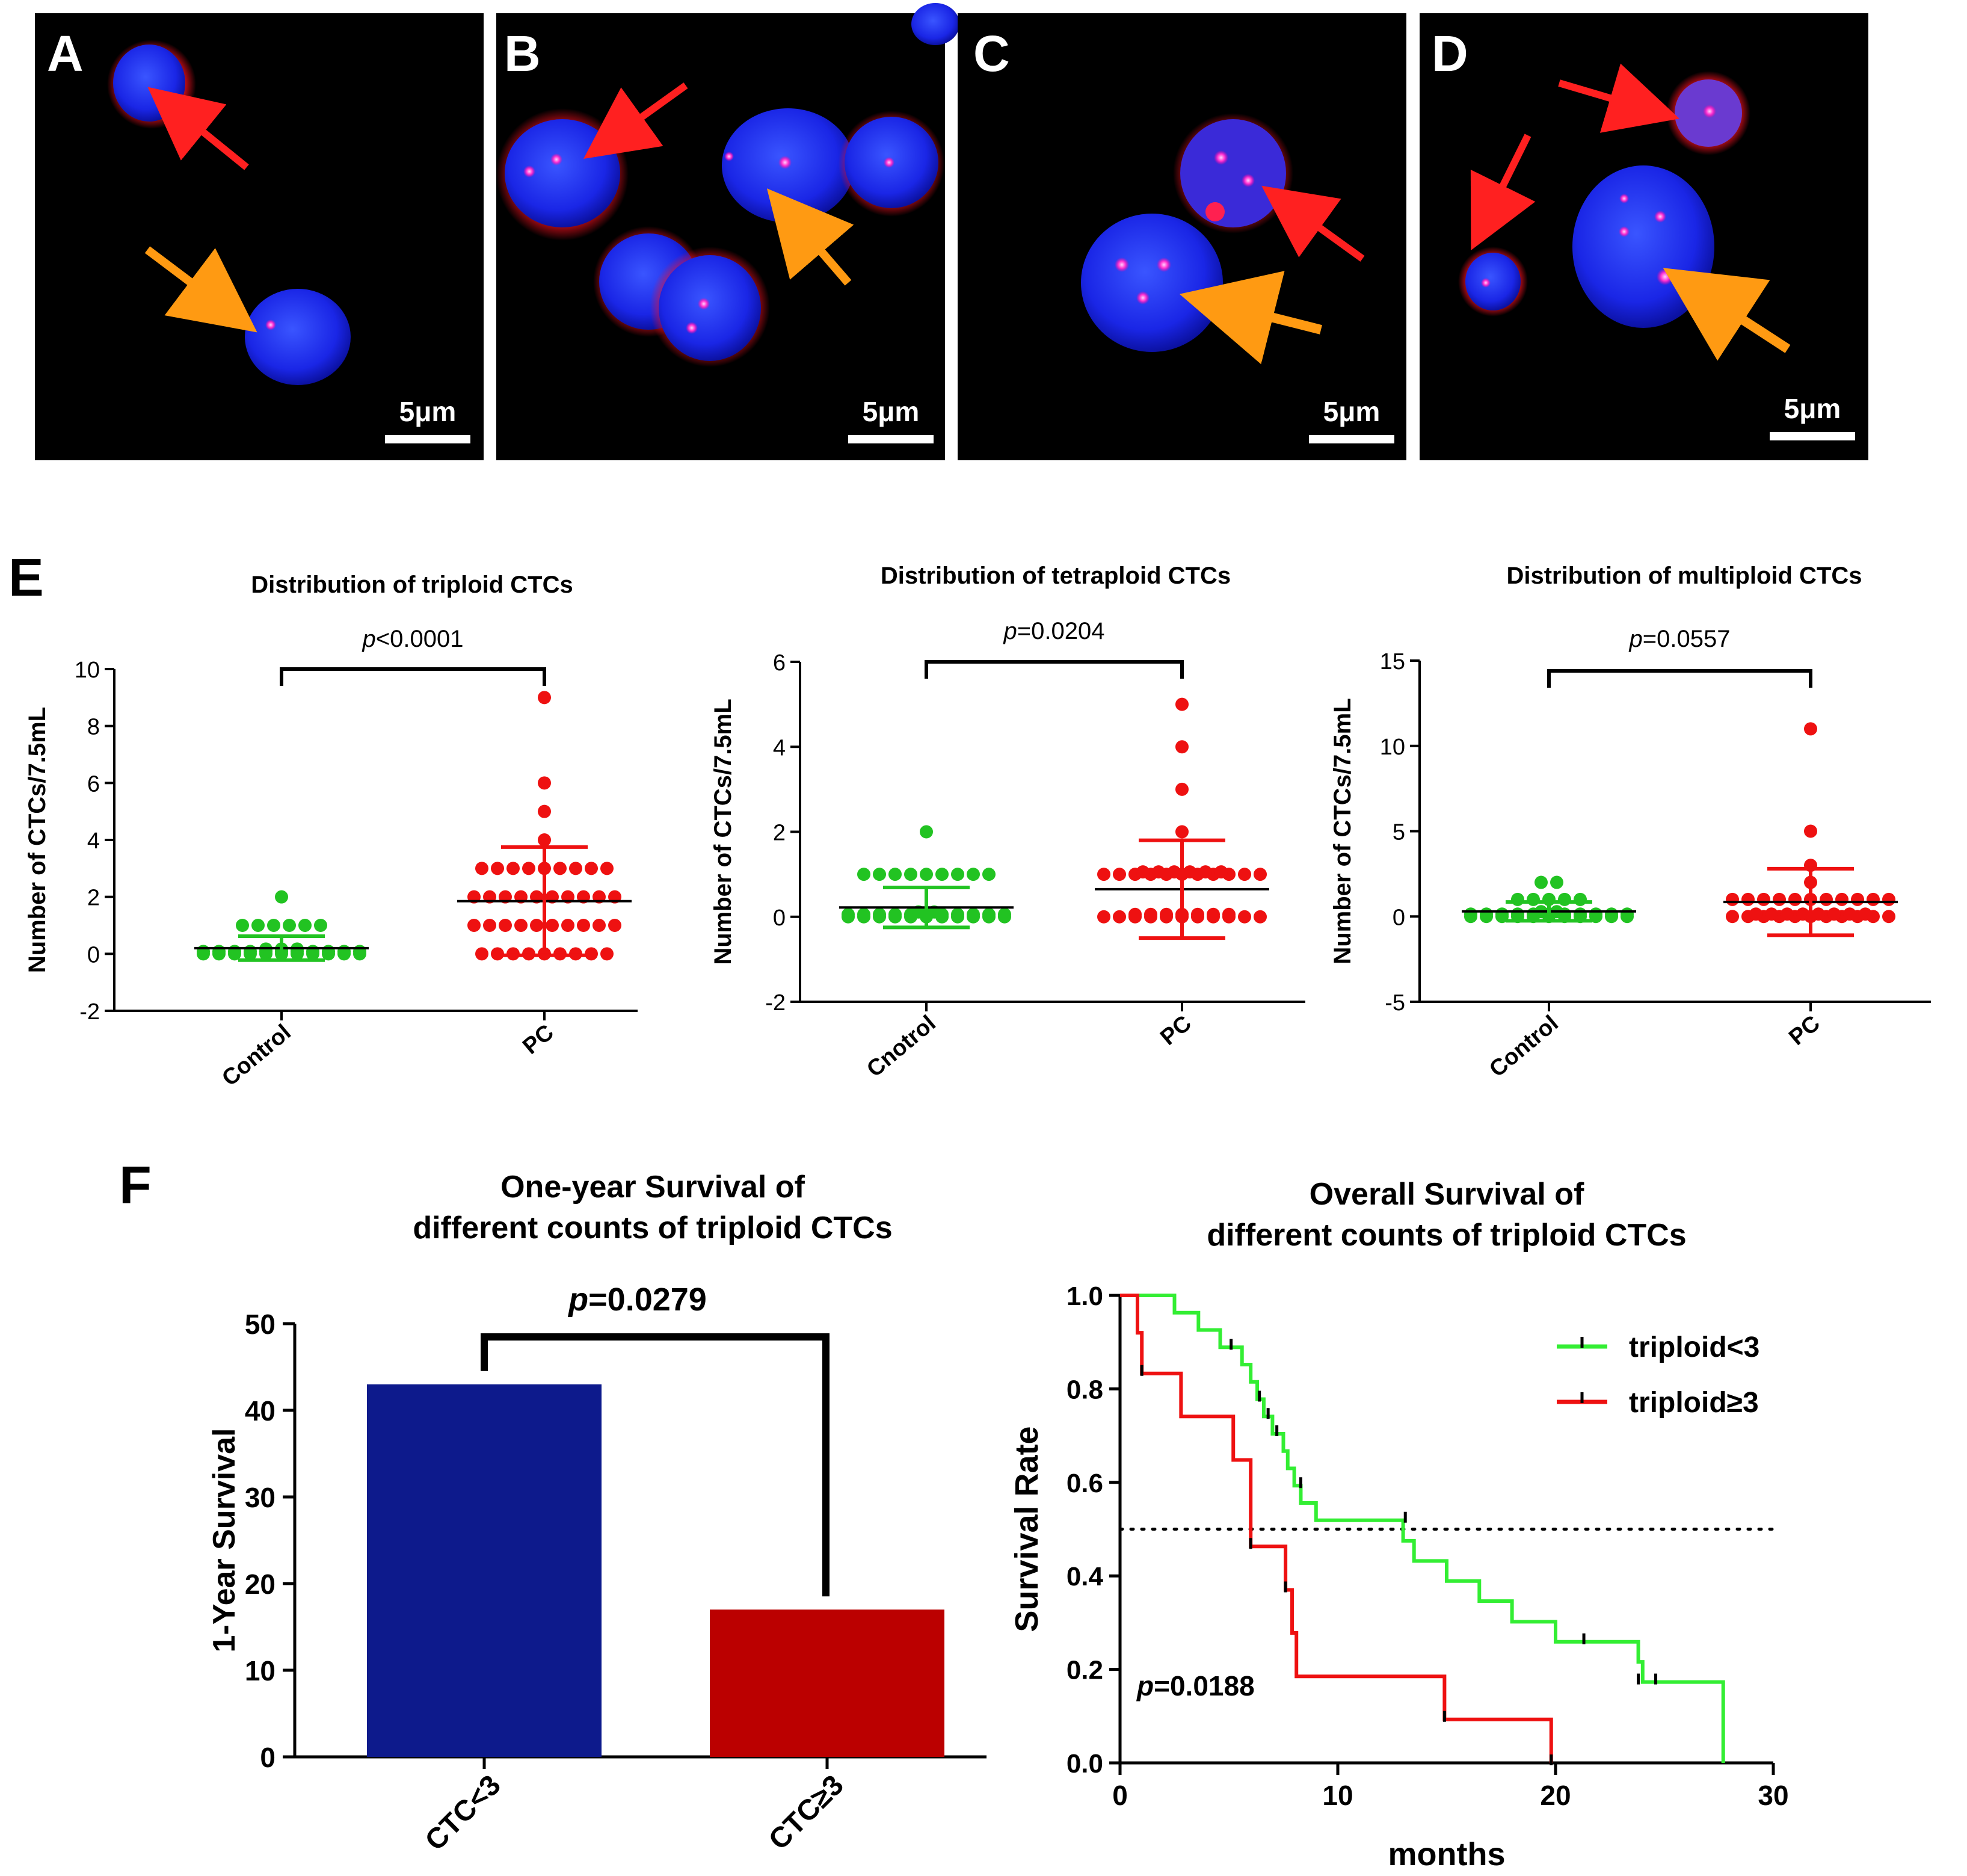  Describe the element at coordinates (1773, 1796) in the screenshot. I see `x-tick-label: 30` at that location.